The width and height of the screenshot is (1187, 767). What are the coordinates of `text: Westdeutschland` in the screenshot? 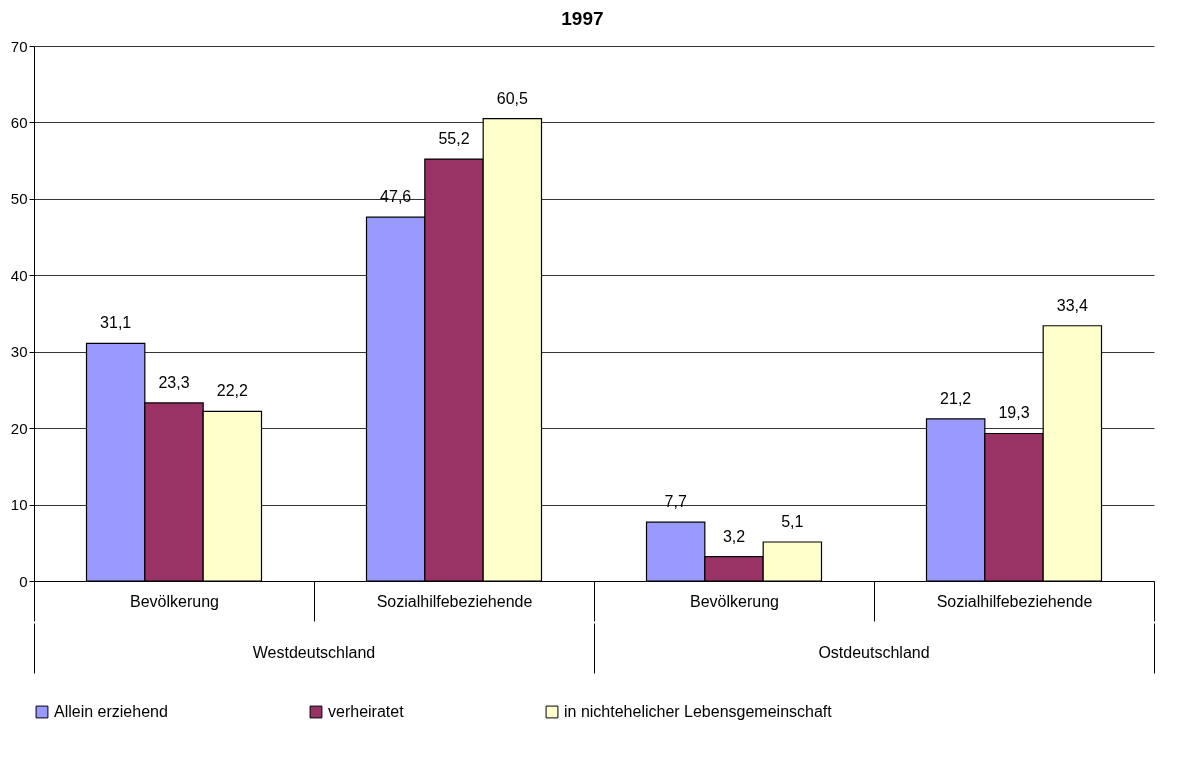 It's located at (314, 652).